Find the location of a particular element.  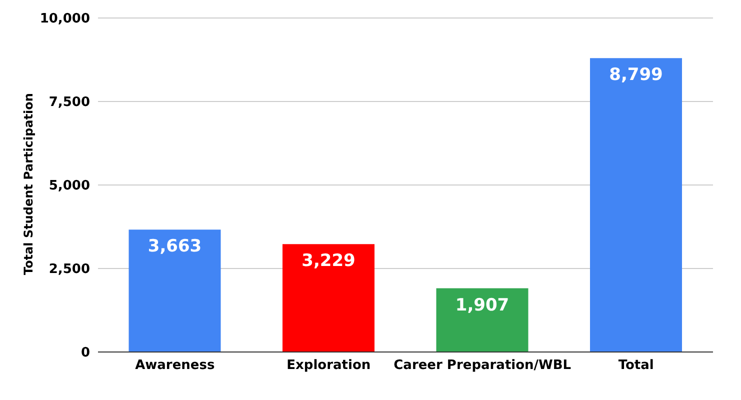

x-tick-label: Exploration is located at coordinates (328, 366).